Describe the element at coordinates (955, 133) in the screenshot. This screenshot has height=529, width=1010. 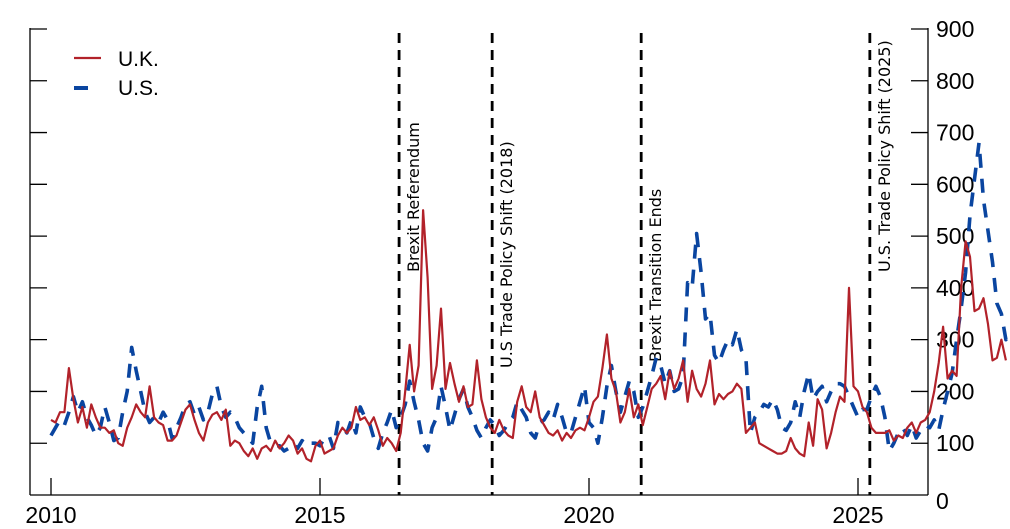
I see `y-tick-label: 700` at that location.